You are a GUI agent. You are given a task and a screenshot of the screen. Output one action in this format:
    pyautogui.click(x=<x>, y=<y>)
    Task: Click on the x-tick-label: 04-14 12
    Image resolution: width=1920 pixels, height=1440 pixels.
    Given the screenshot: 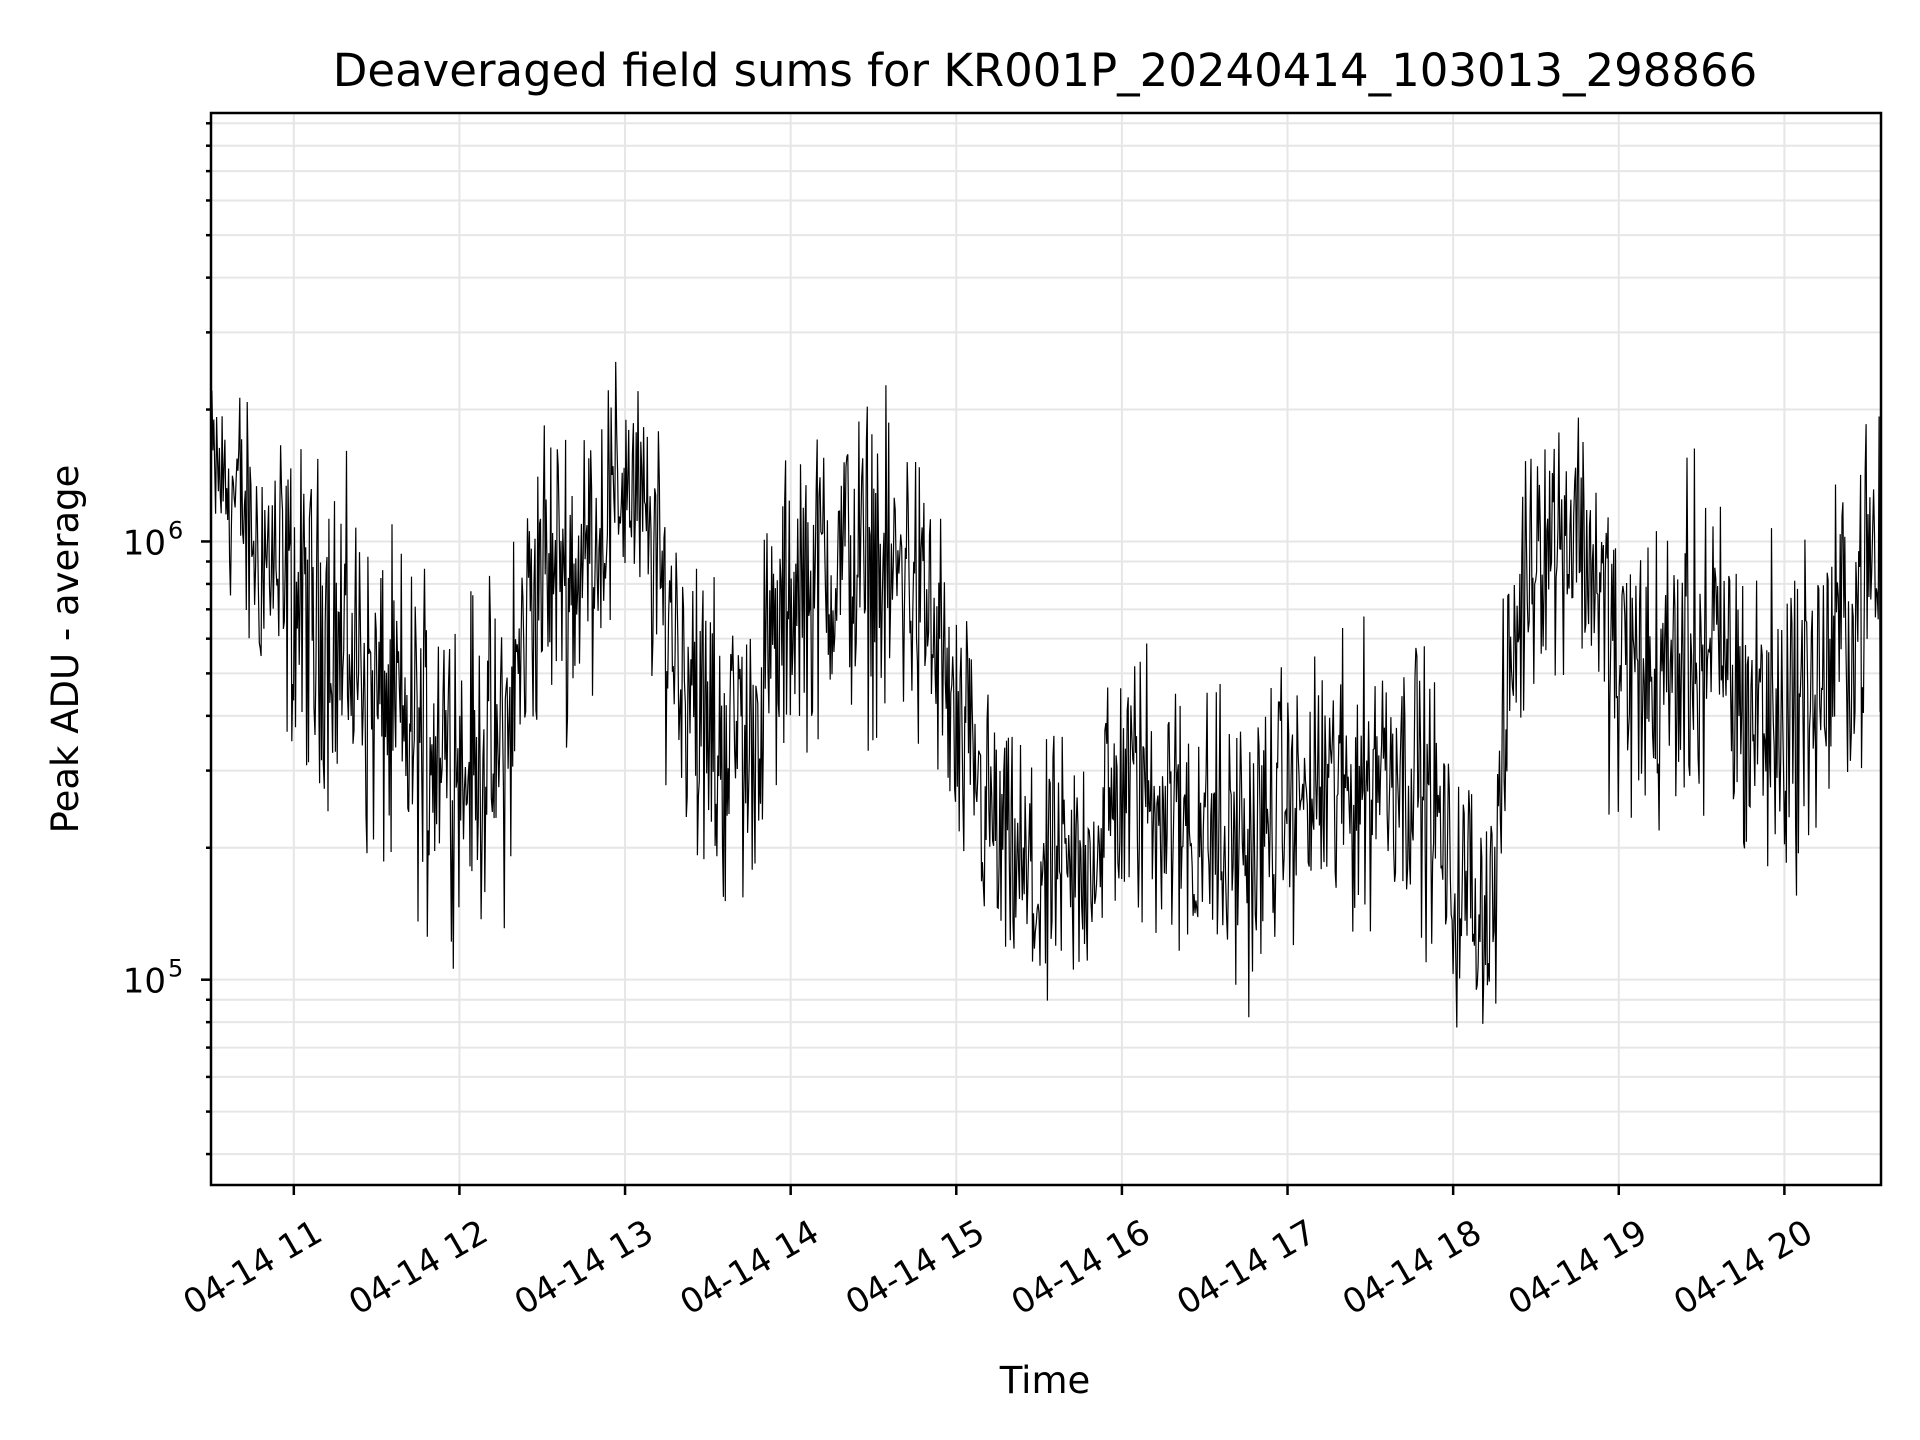 What is the action you would take?
    pyautogui.click(x=418, y=1267)
    